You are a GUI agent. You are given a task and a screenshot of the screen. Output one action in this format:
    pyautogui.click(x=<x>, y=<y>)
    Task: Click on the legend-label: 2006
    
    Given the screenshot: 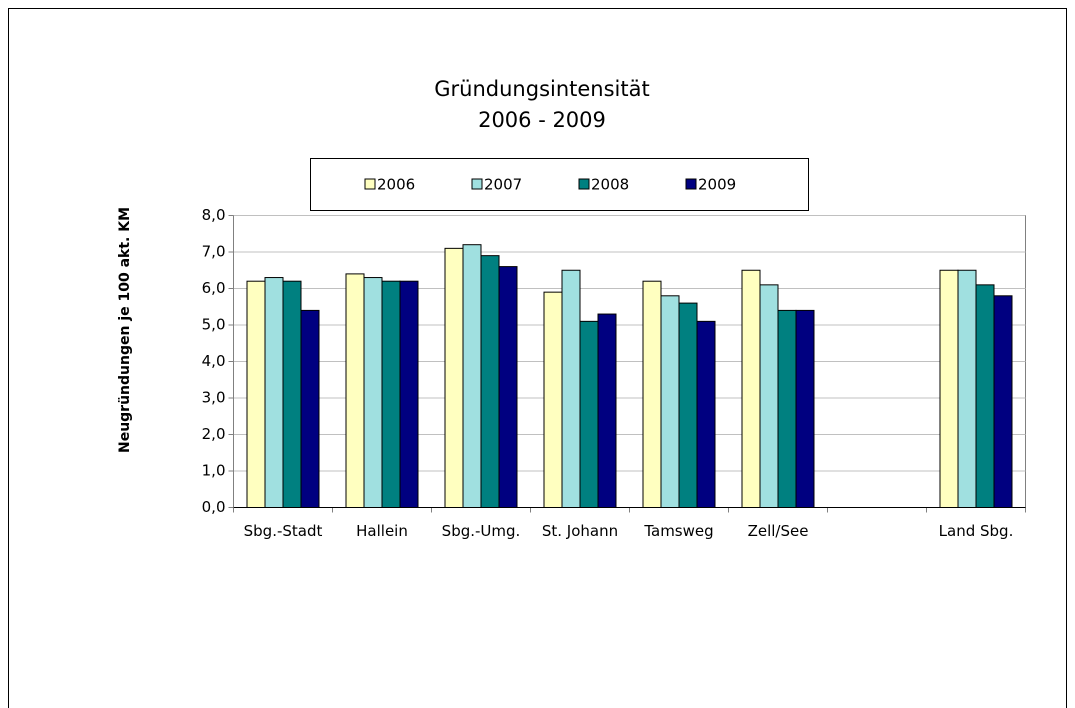 What is the action you would take?
    pyautogui.click(x=396, y=185)
    